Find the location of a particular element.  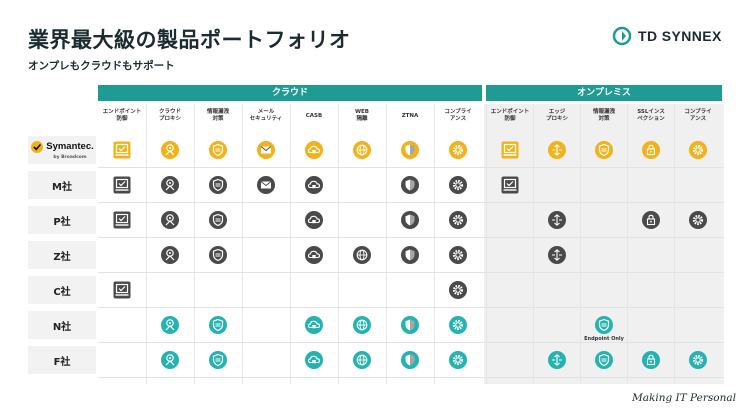

symantec-logo: Symantec. by Broadcom is located at coordinates (62, 150).